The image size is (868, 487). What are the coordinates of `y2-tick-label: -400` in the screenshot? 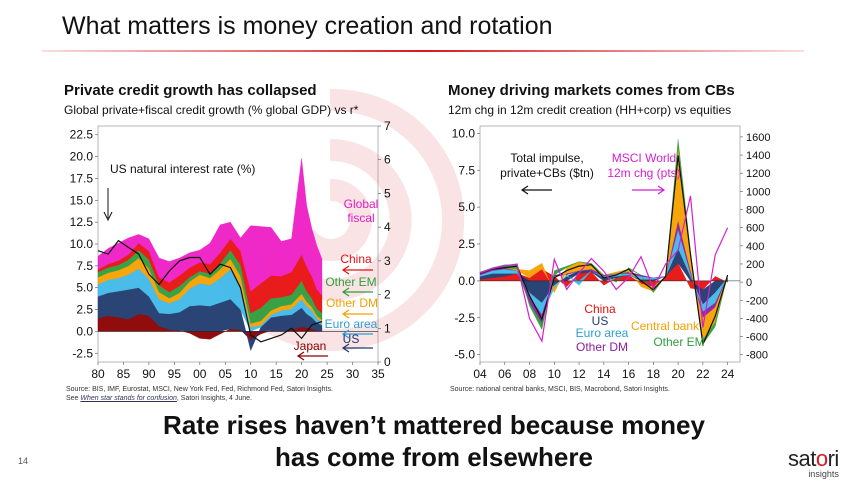 It's located at (757, 319).